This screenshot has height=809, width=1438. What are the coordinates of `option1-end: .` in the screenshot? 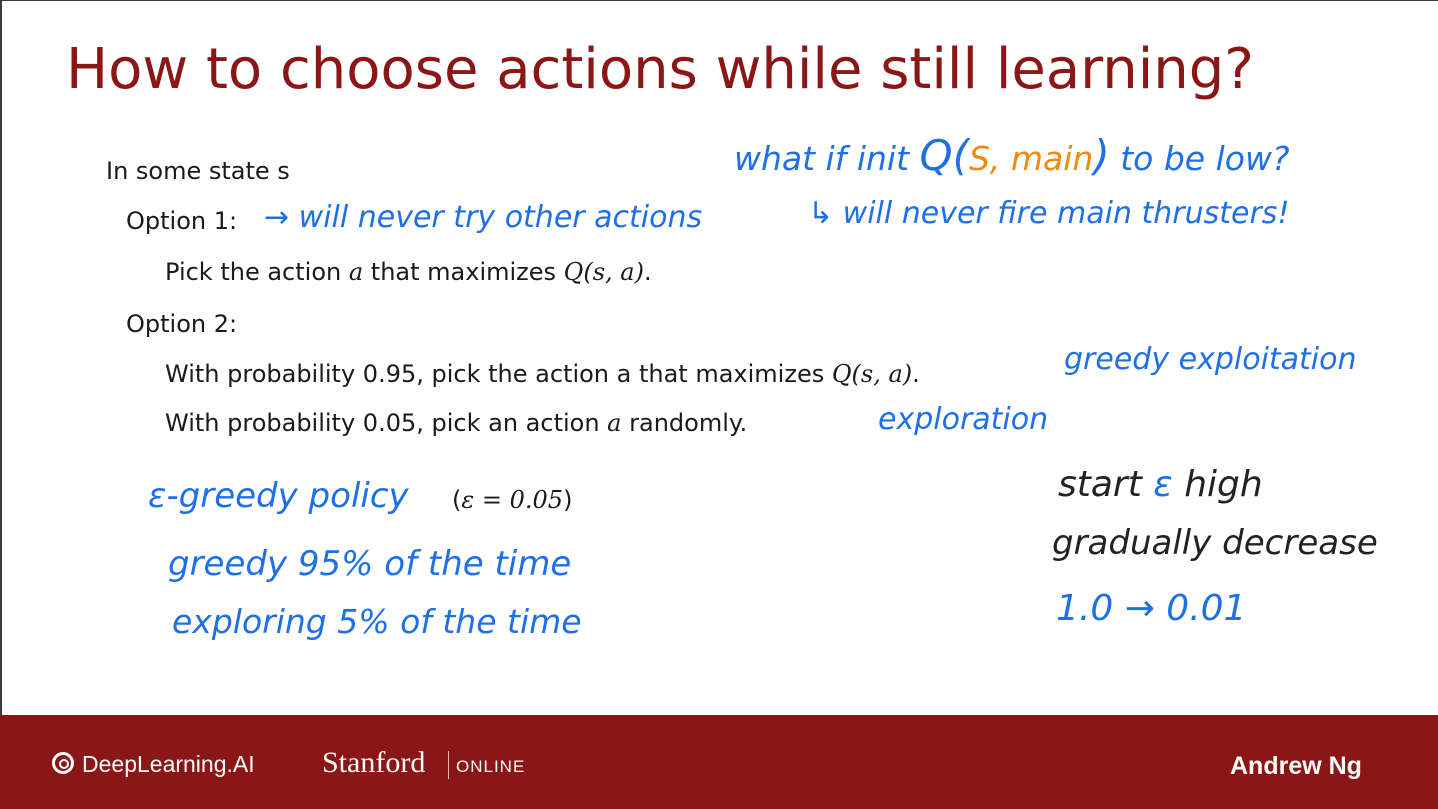 It's located at (647, 272).